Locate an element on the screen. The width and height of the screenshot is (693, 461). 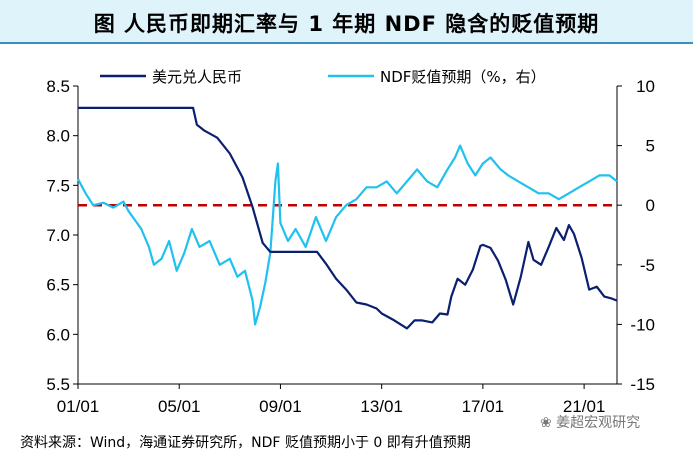
x-tick-label: 13/01 is located at coordinates (381, 406).